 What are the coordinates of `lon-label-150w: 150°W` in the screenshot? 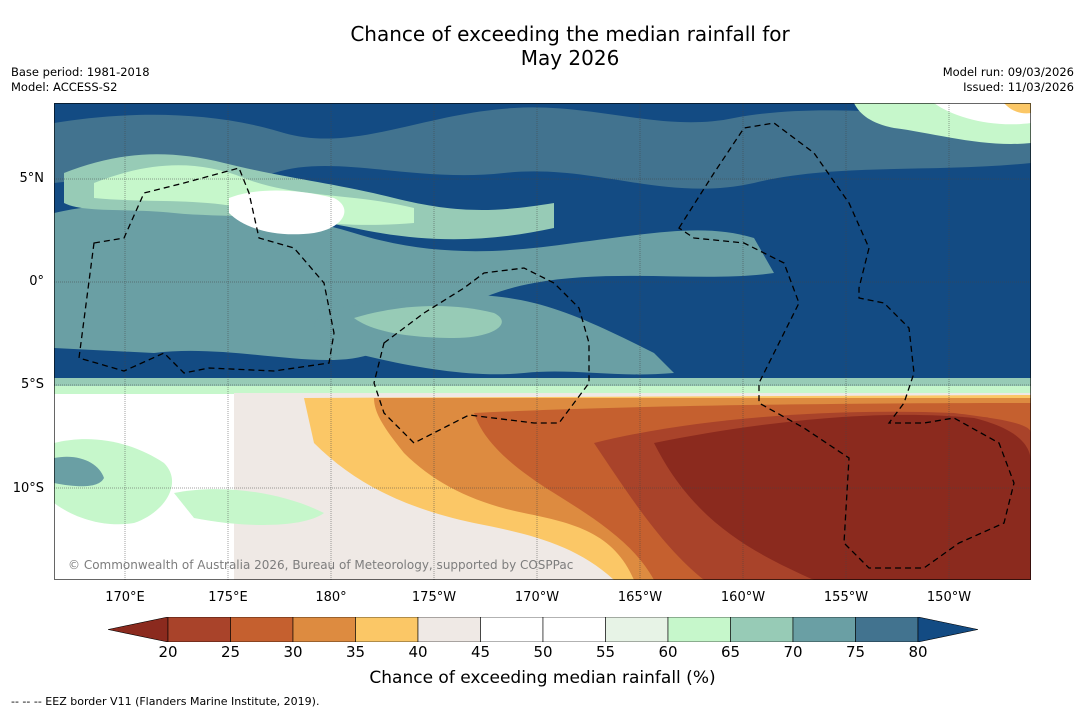 It's located at (949, 597).